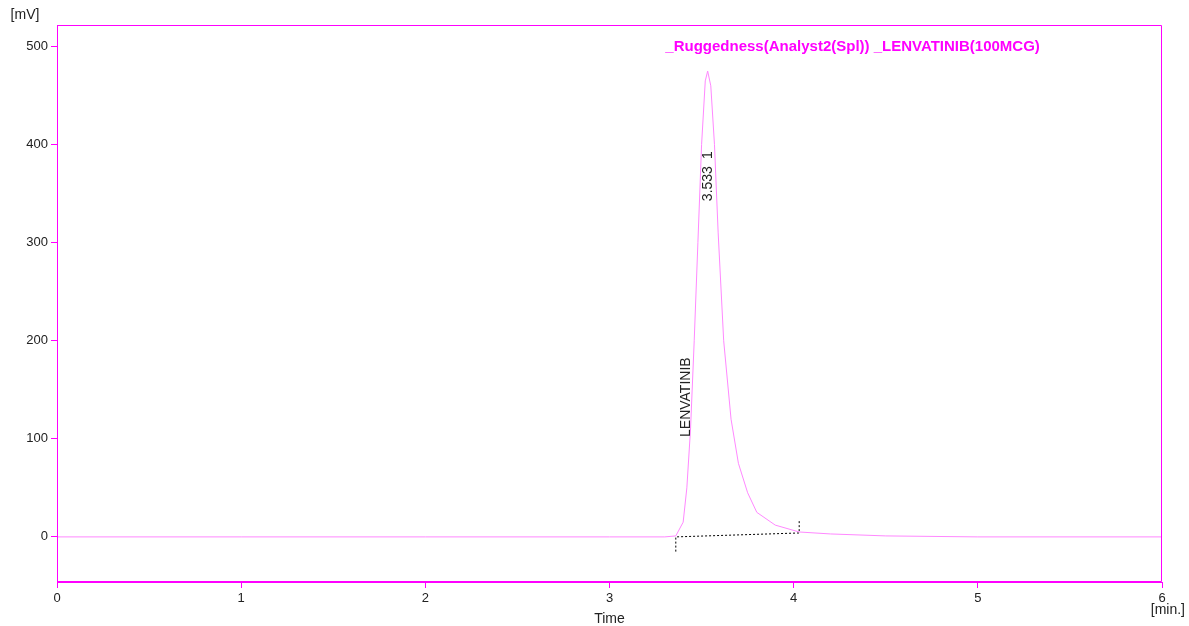  What do you see at coordinates (852, 46) in the screenshot?
I see `text: _Ruggedness(Analyst2(Spl)) _LENVATINIB(100MCG)` at bounding box center [852, 46].